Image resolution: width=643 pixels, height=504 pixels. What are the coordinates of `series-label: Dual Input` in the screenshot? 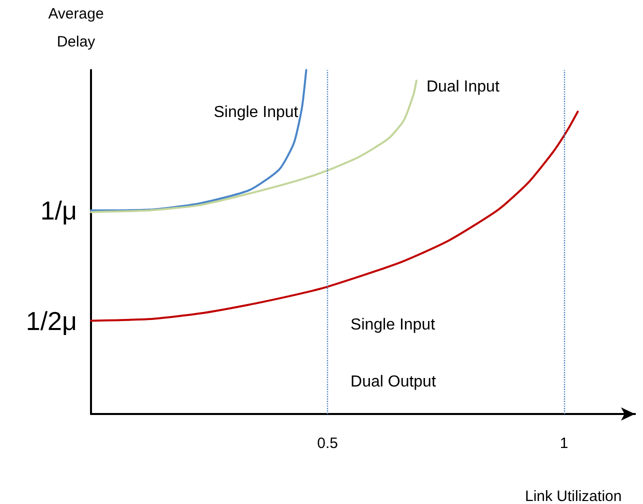 It's located at (463, 87).